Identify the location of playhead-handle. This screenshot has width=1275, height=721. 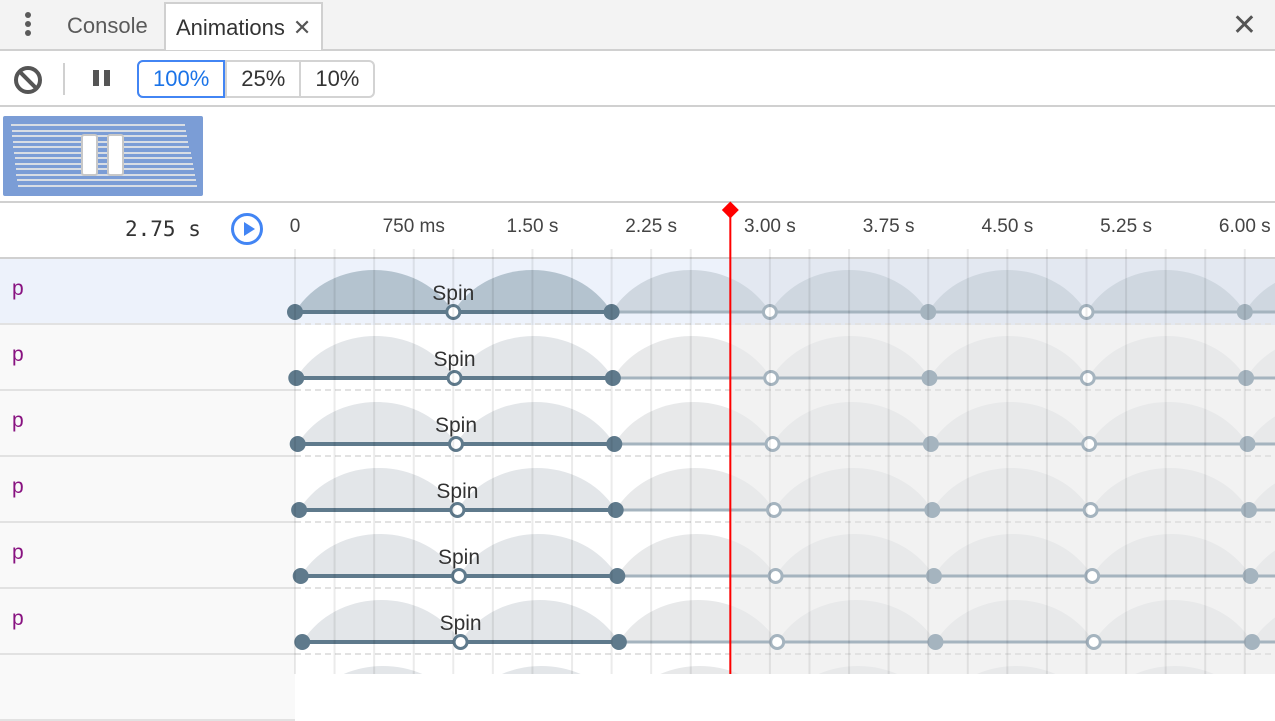
(730, 210).